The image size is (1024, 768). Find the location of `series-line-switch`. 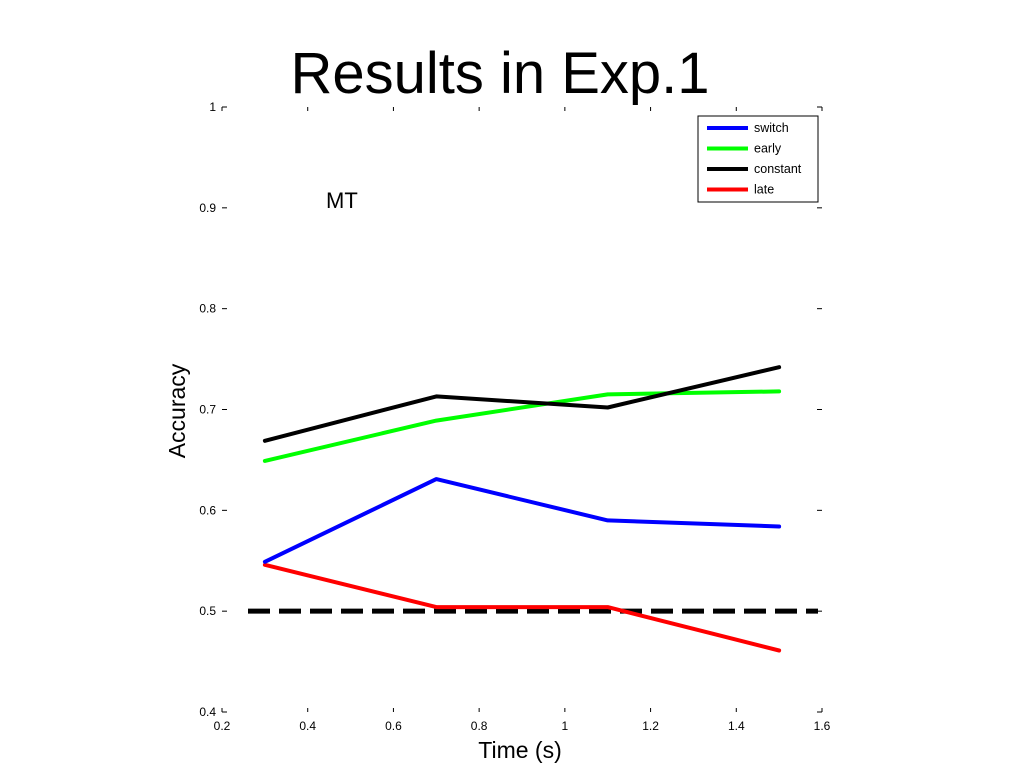

series-line-switch is located at coordinates (522, 520).